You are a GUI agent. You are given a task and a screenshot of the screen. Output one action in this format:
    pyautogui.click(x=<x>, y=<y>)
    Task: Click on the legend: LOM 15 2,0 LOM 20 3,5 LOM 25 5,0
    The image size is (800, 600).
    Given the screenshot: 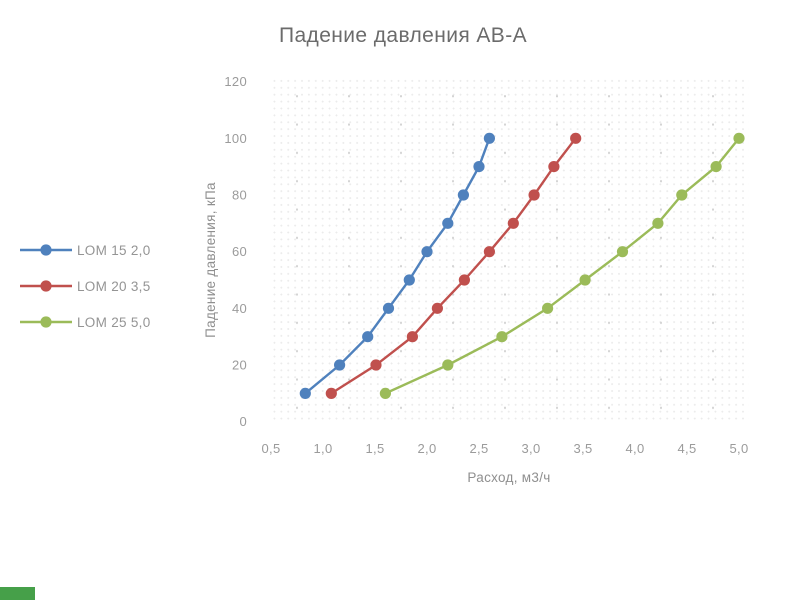 What is the action you would take?
    pyautogui.click(x=85, y=293)
    